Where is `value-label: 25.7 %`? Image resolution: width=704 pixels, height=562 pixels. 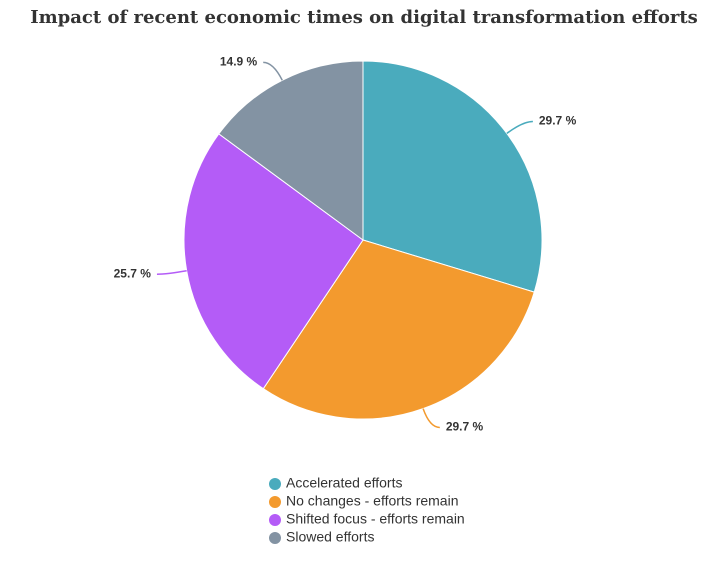
value-label: 25.7 % is located at coordinates (133, 273).